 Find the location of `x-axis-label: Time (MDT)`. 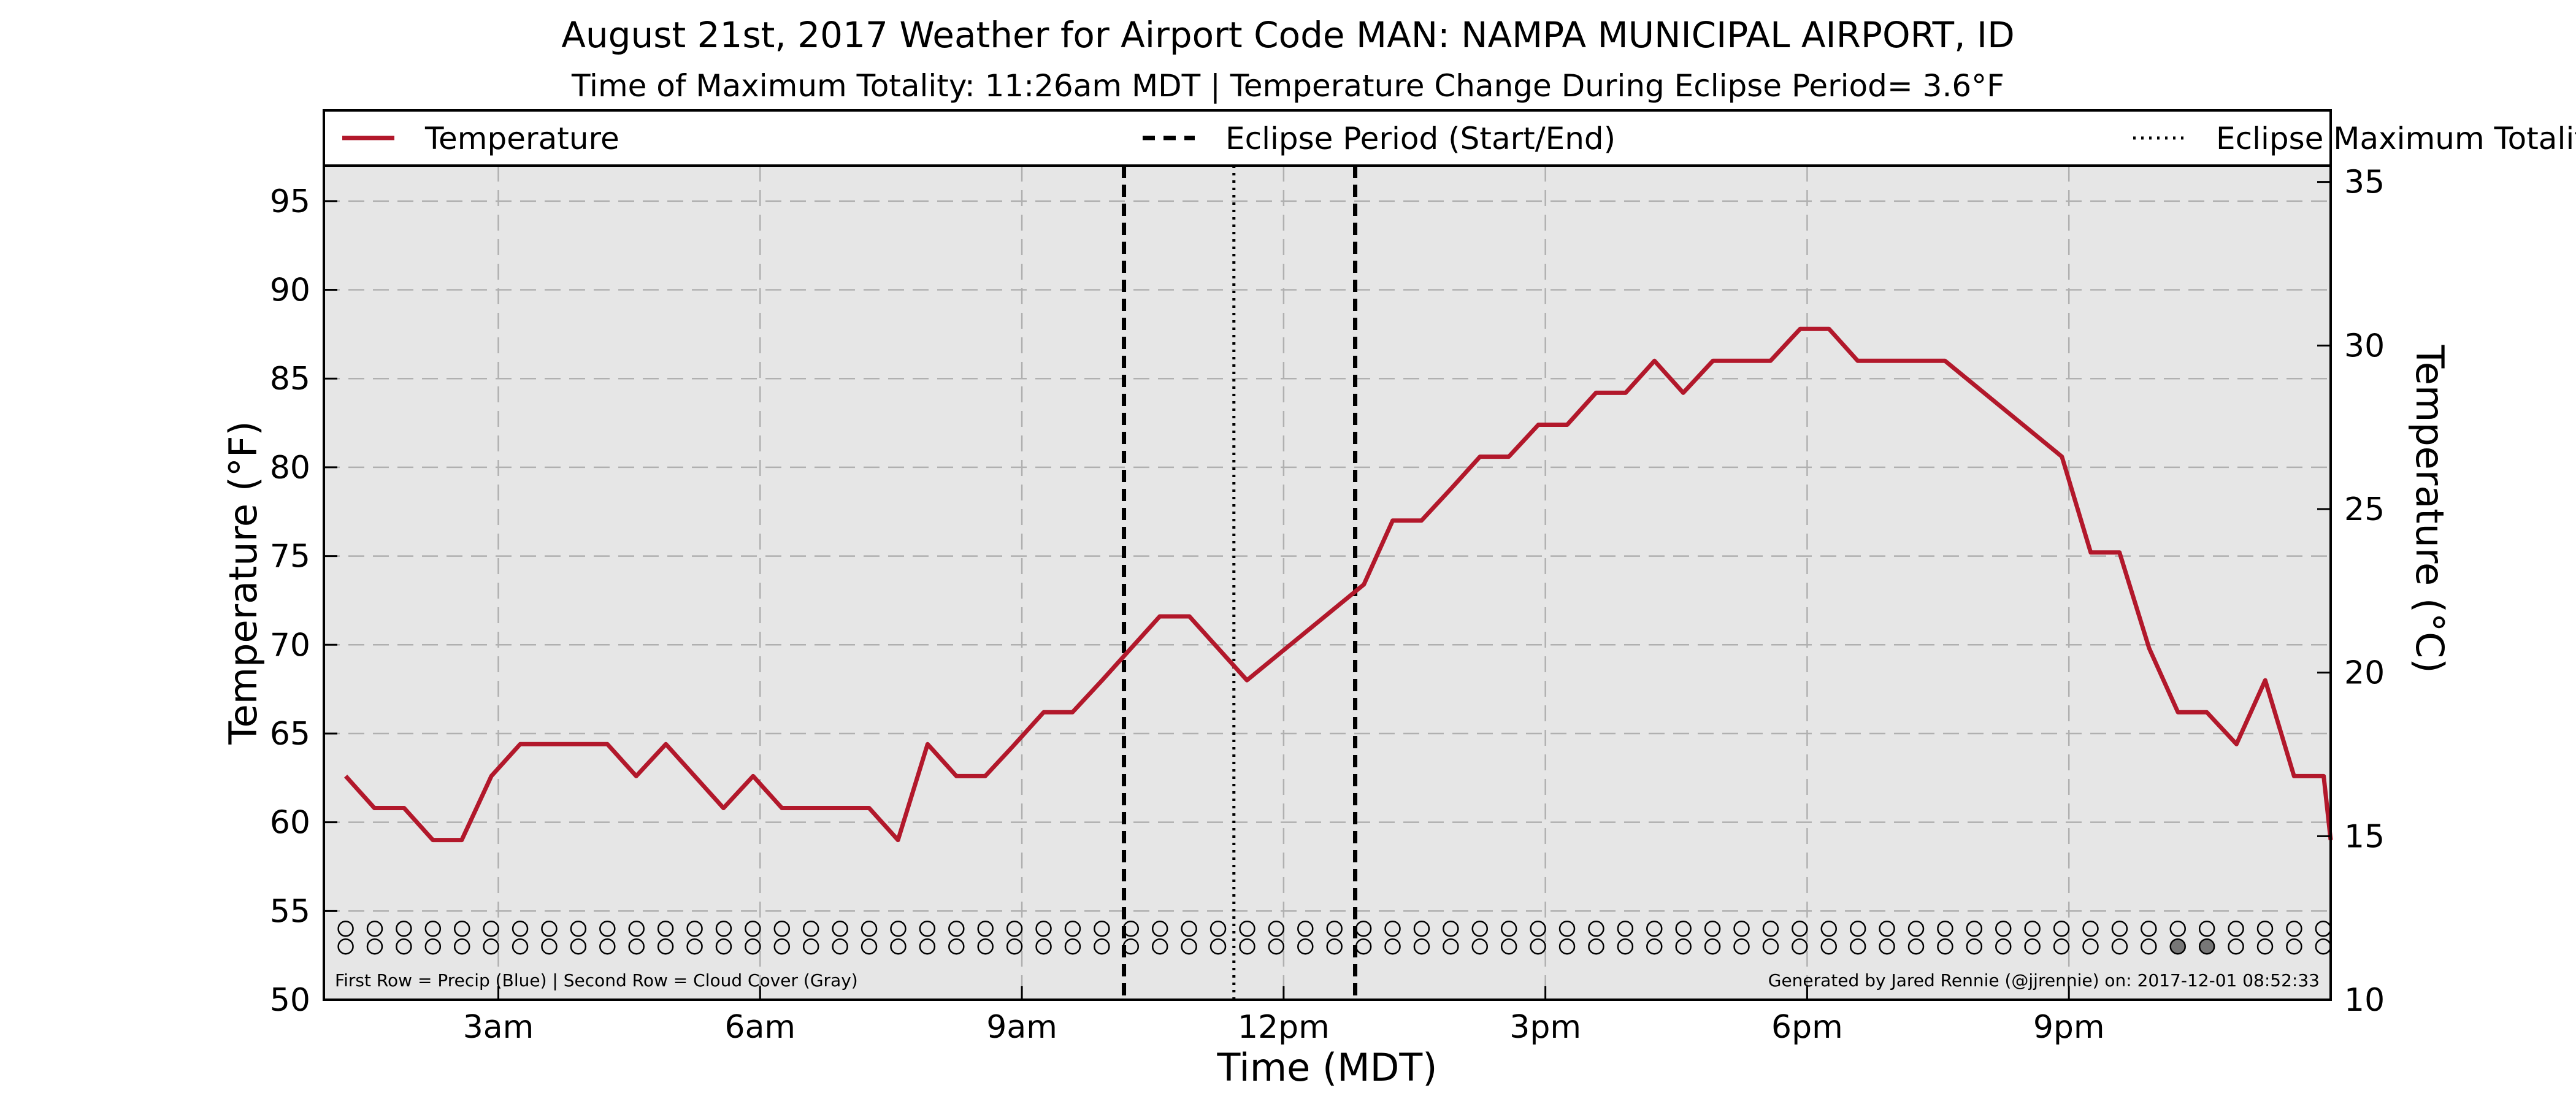

x-axis-label: Time (MDT) is located at coordinates (1327, 1067).